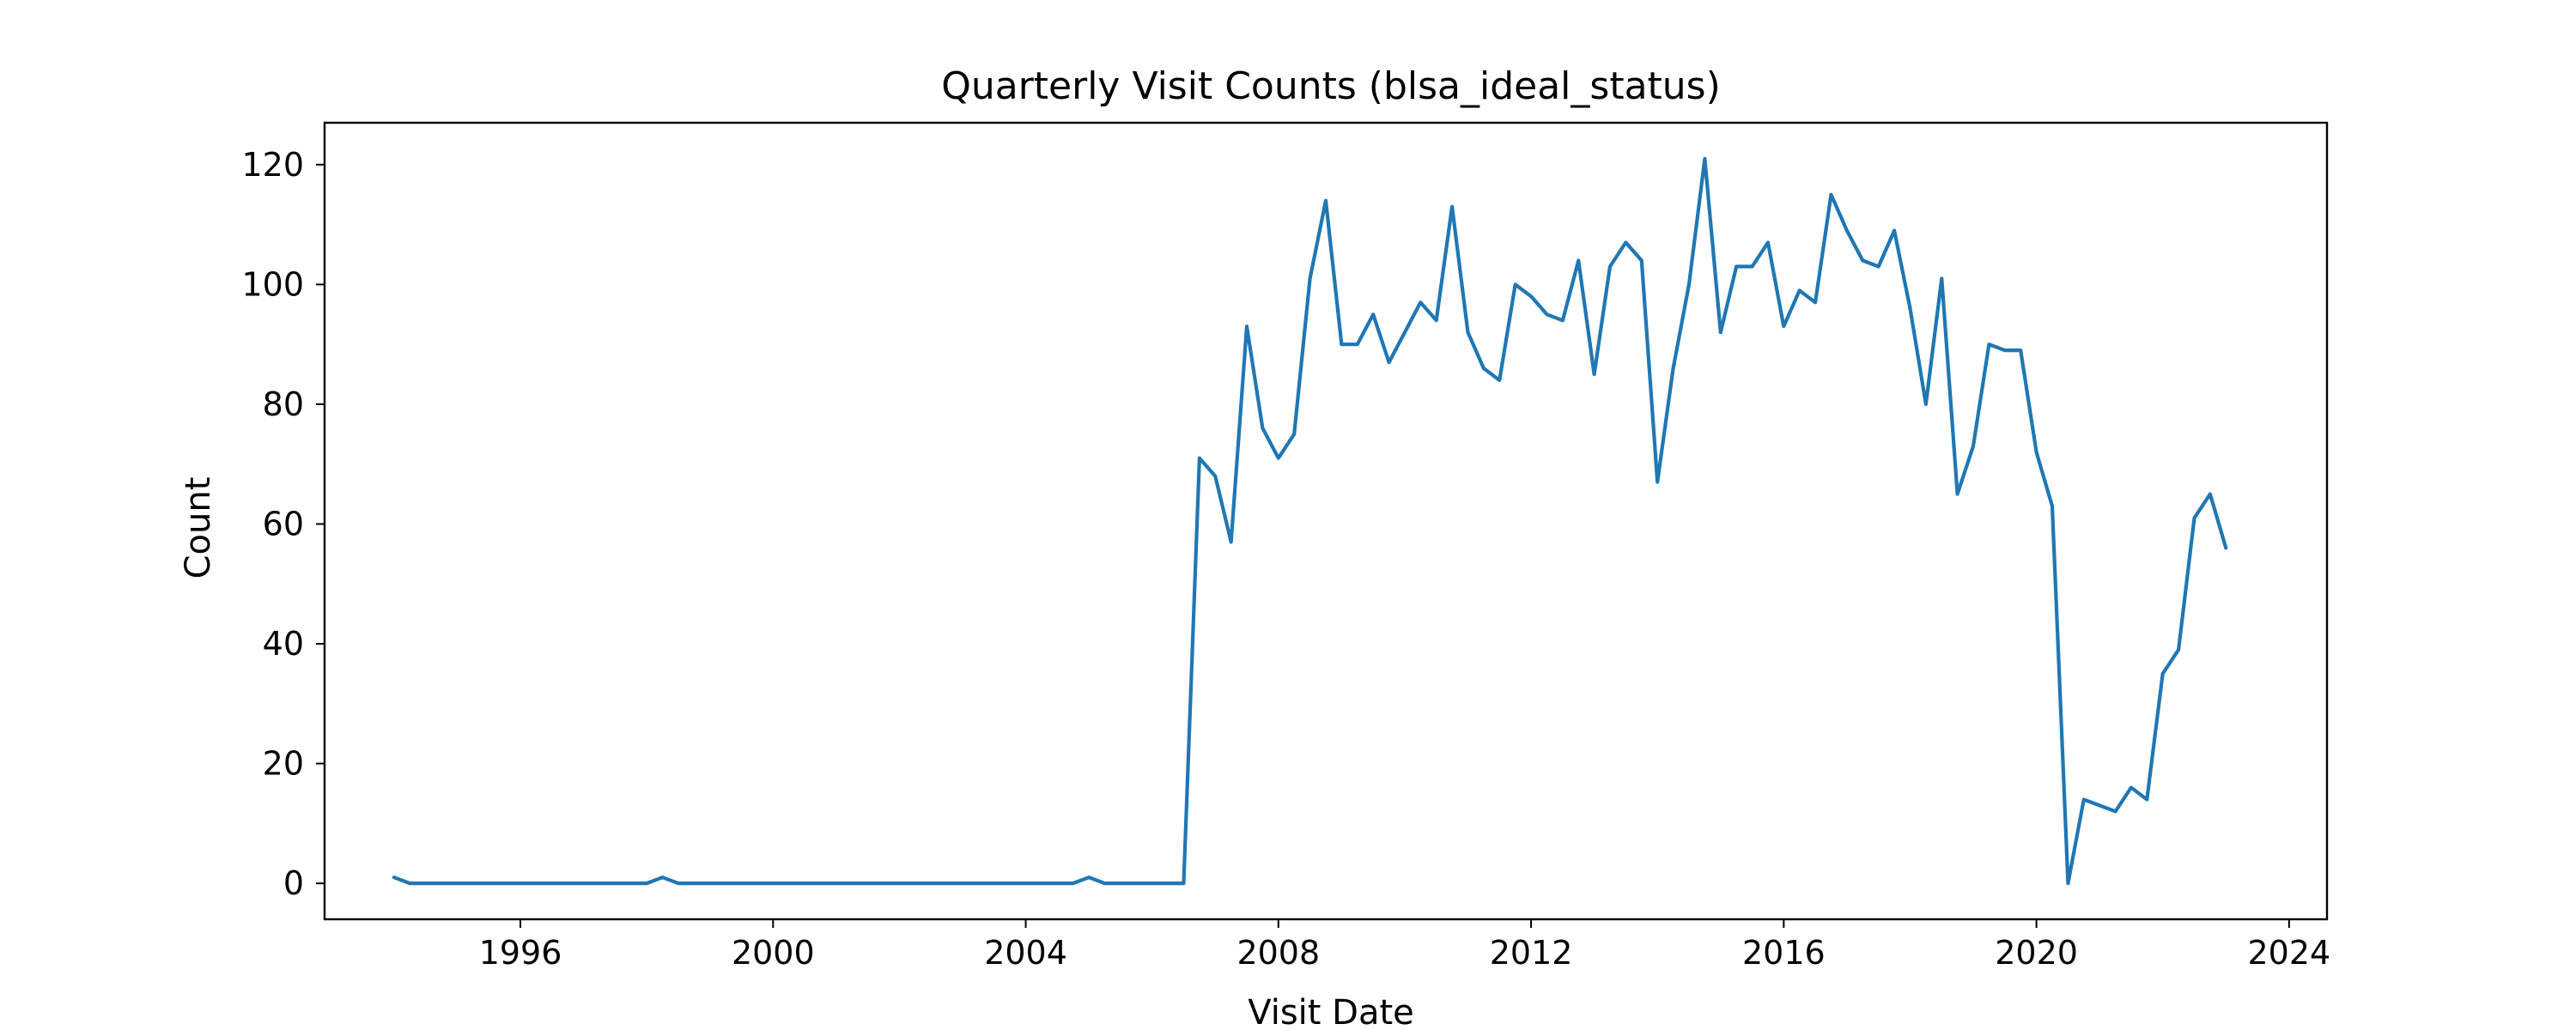 The width and height of the screenshot is (2576, 1030). Describe the element at coordinates (2289, 953) in the screenshot. I see `x-tick-label: 2024` at that location.